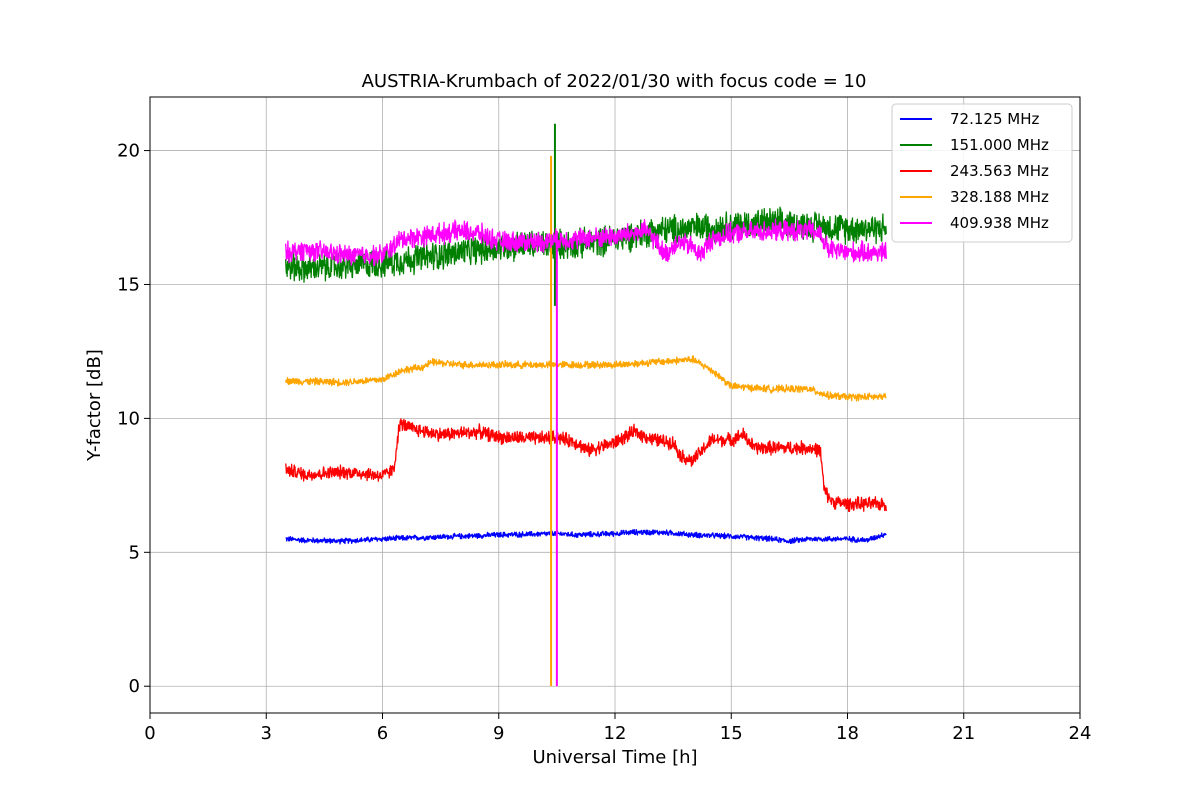 The image size is (1200, 800). What do you see at coordinates (1080, 733) in the screenshot?
I see `x-tick-label: 24` at bounding box center [1080, 733].